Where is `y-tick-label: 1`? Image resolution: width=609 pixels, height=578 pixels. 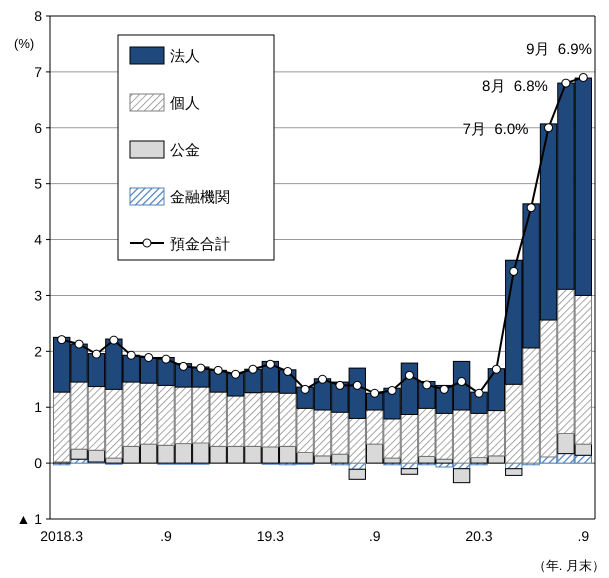
y-tick-label: 1 is located at coordinates (38, 407).